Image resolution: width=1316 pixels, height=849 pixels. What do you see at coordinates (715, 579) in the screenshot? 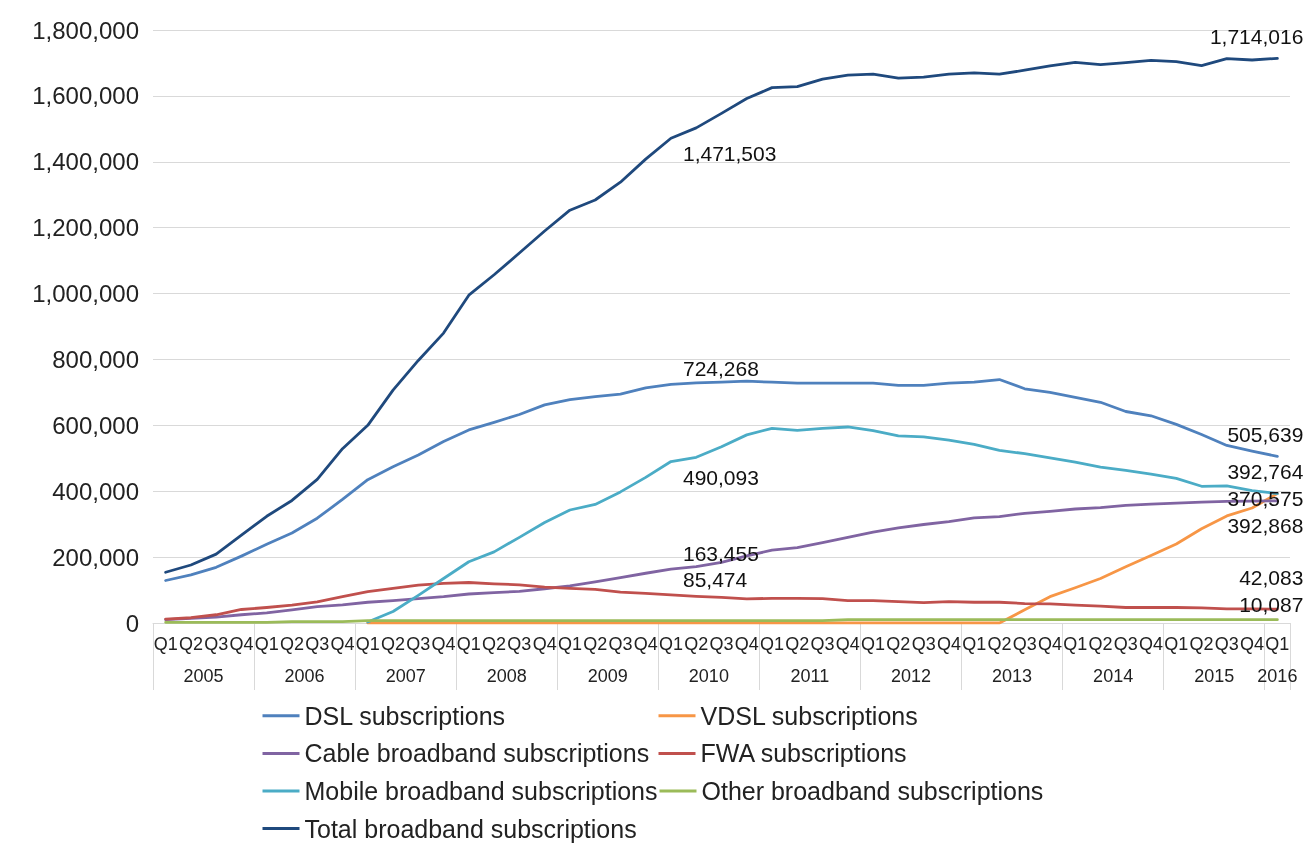
I see `data-label: 85,474` at bounding box center [715, 579].